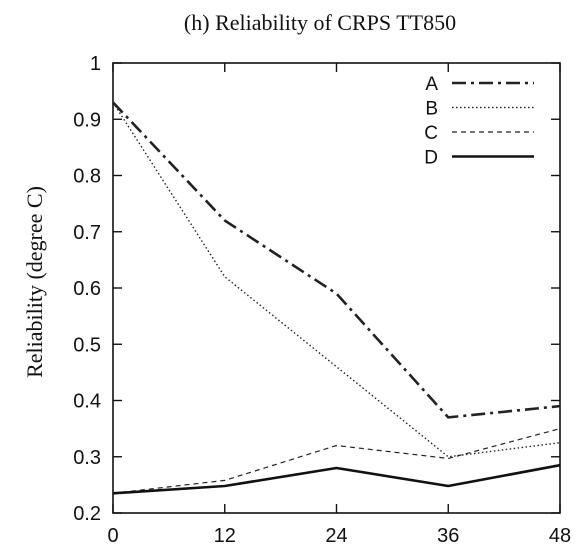 This screenshot has height=549, width=582. Describe the element at coordinates (87, 402) in the screenshot. I see `y-tick-label: 0.4` at that location.